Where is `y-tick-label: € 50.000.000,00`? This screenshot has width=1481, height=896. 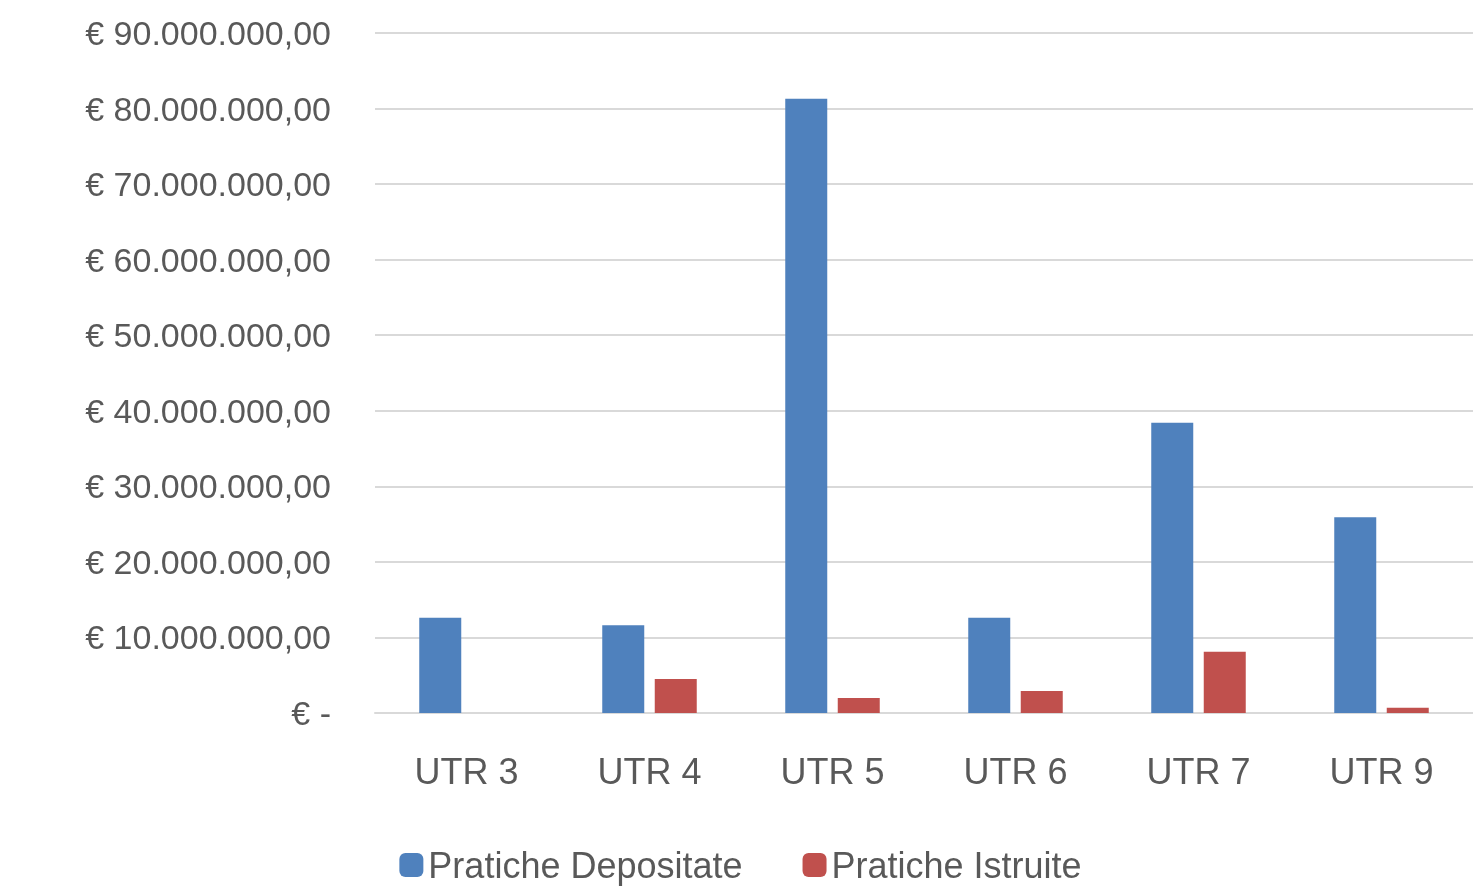 y-tick-label: € 50.000.000,00 is located at coordinates (208, 335).